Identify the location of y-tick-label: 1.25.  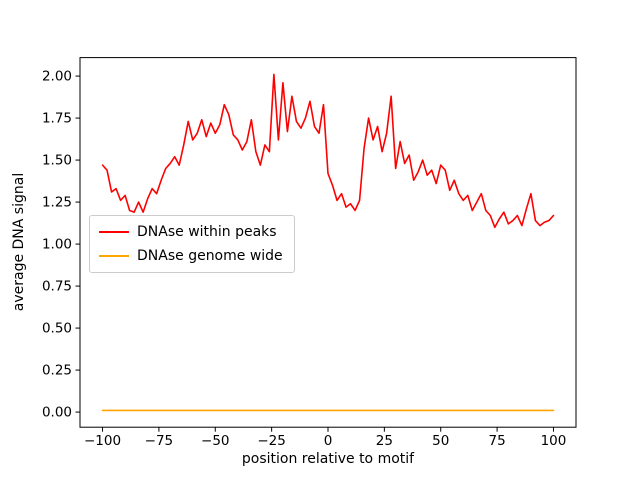
(57, 203).